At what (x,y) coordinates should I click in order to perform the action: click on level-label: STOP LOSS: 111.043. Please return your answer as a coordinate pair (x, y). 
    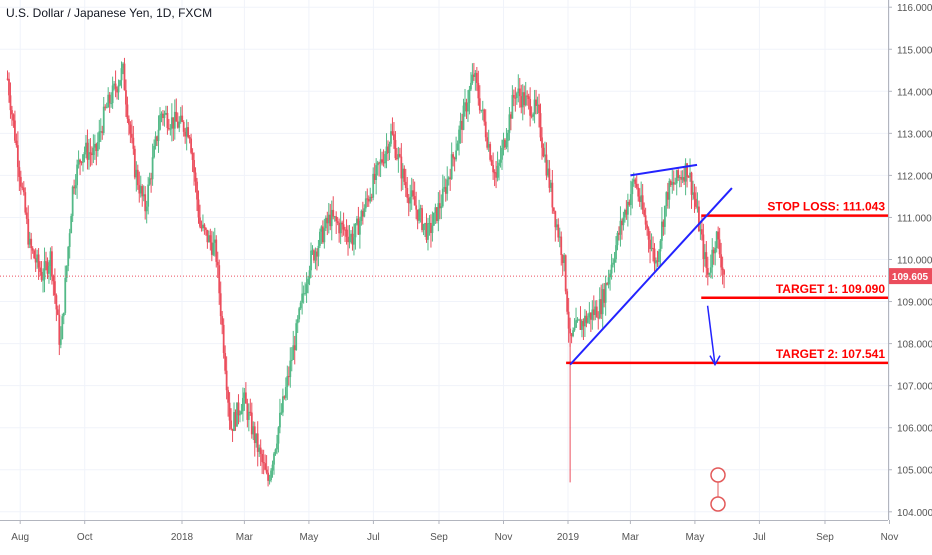
    Looking at the image, I should click on (826, 207).